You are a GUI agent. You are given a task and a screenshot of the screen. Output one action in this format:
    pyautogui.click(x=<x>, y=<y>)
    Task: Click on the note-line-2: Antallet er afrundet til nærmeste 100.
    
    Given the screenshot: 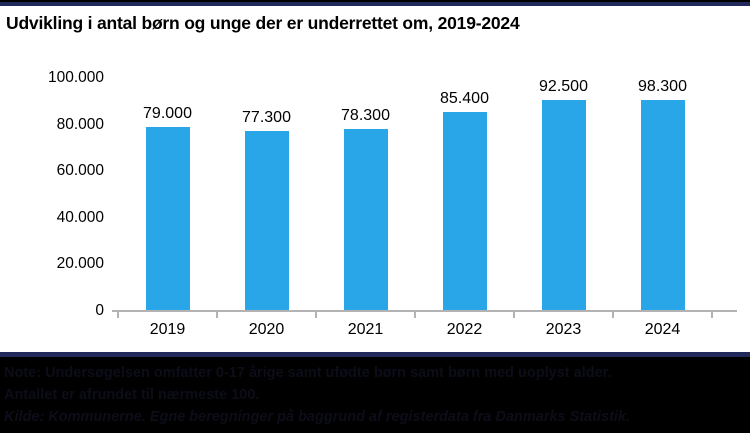 What is the action you would take?
    pyautogui.click(x=132, y=395)
    